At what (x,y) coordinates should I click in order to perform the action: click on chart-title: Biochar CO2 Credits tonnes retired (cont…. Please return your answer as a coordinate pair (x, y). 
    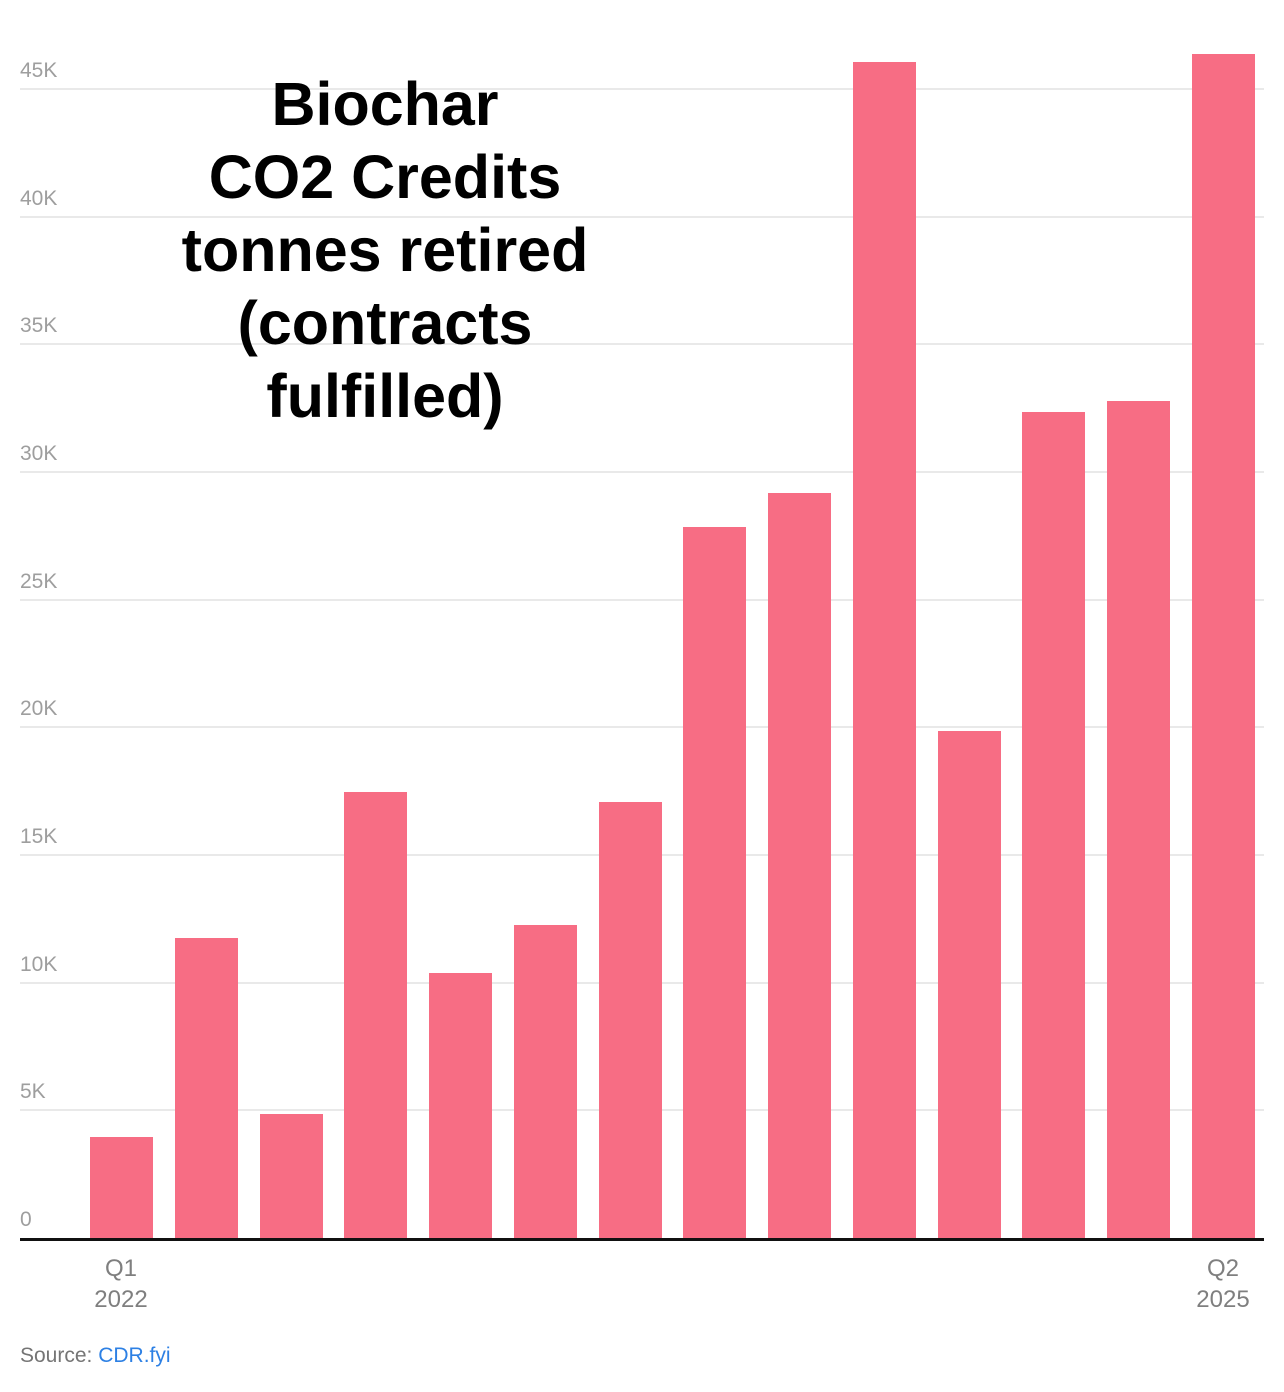
    Looking at the image, I should click on (385, 250).